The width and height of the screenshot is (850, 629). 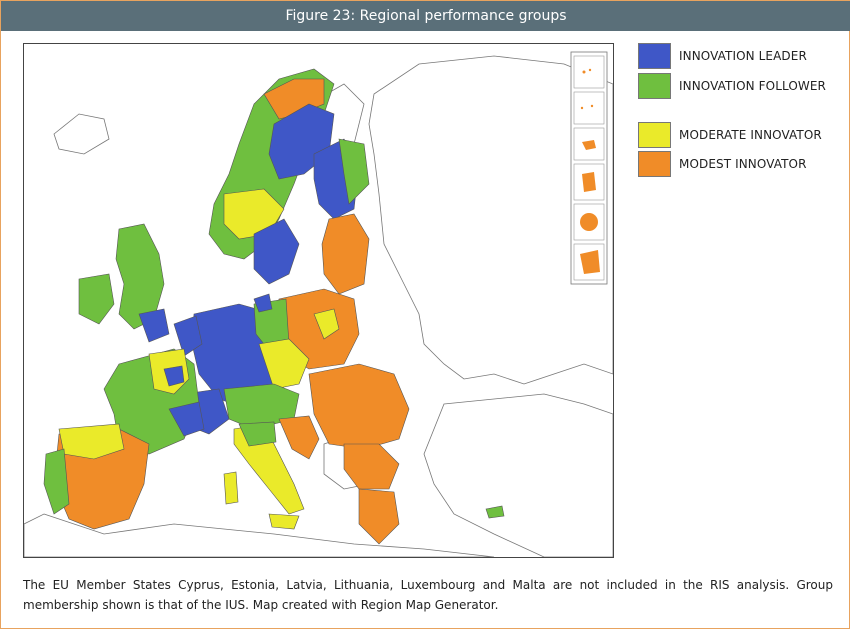 What do you see at coordinates (359, 406) in the screenshot?
I see `region-romania-hungary` at bounding box center [359, 406].